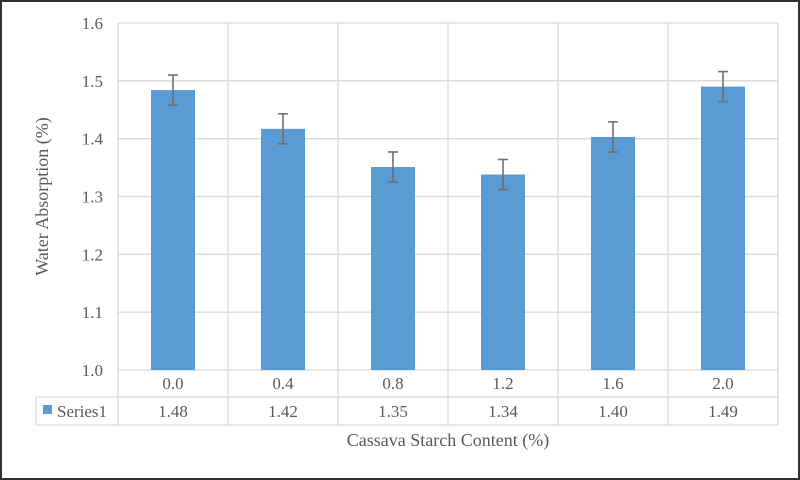 The height and width of the screenshot is (480, 800). I want to click on y-tick-label: 1.0, so click(92, 370).